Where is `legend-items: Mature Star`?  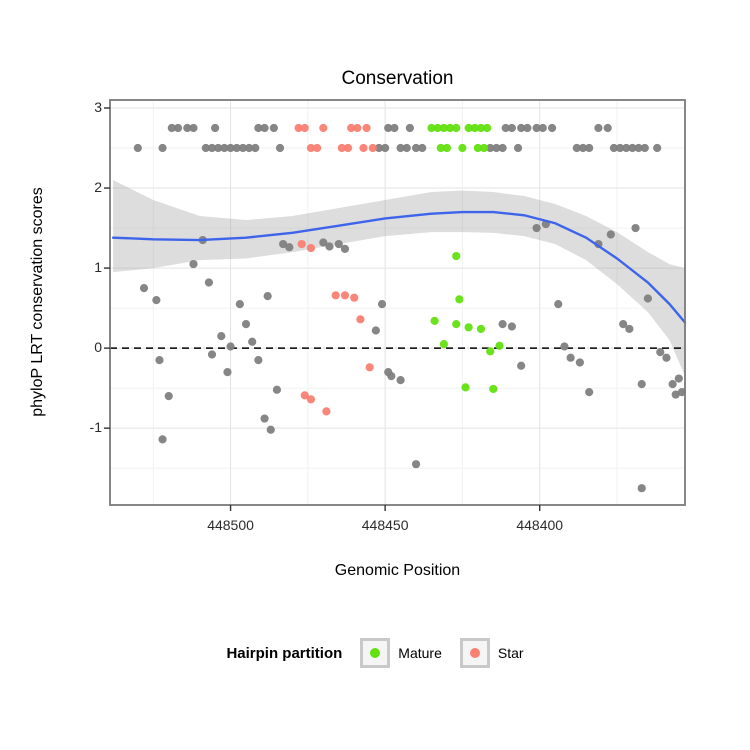
legend-items: Mature Star is located at coordinates (442, 653).